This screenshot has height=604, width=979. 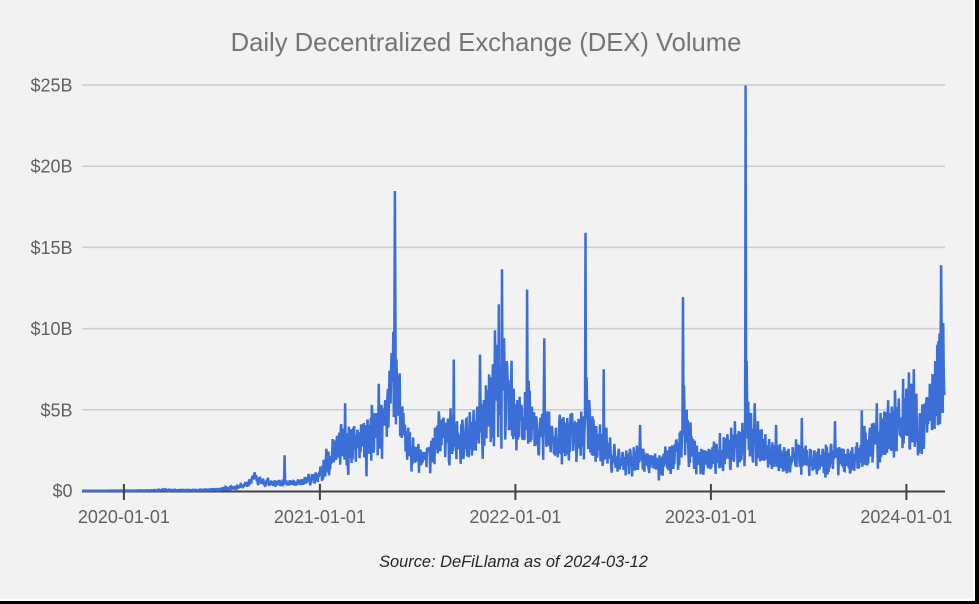 I want to click on svg-text: 2023-01-01, so click(x=711, y=517).